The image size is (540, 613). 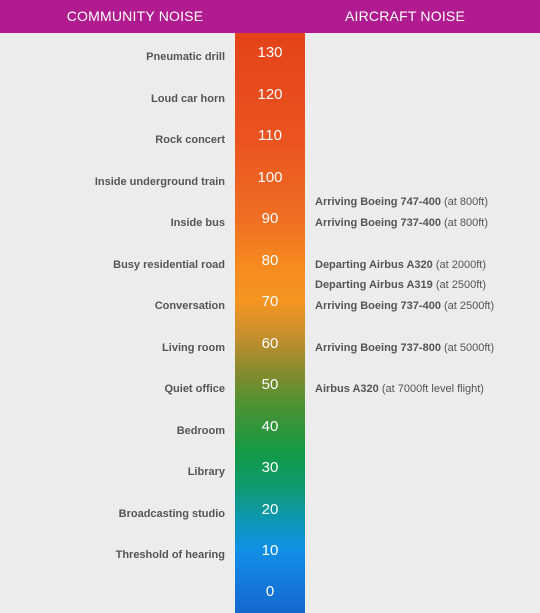 I want to click on aircraft-noise-item: Arriving Boeing 737-400 (at 2500ft), so click(x=404, y=306).